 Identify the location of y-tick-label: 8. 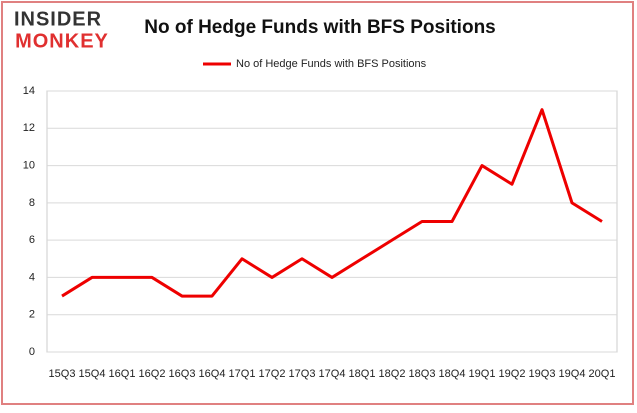
(32, 203).